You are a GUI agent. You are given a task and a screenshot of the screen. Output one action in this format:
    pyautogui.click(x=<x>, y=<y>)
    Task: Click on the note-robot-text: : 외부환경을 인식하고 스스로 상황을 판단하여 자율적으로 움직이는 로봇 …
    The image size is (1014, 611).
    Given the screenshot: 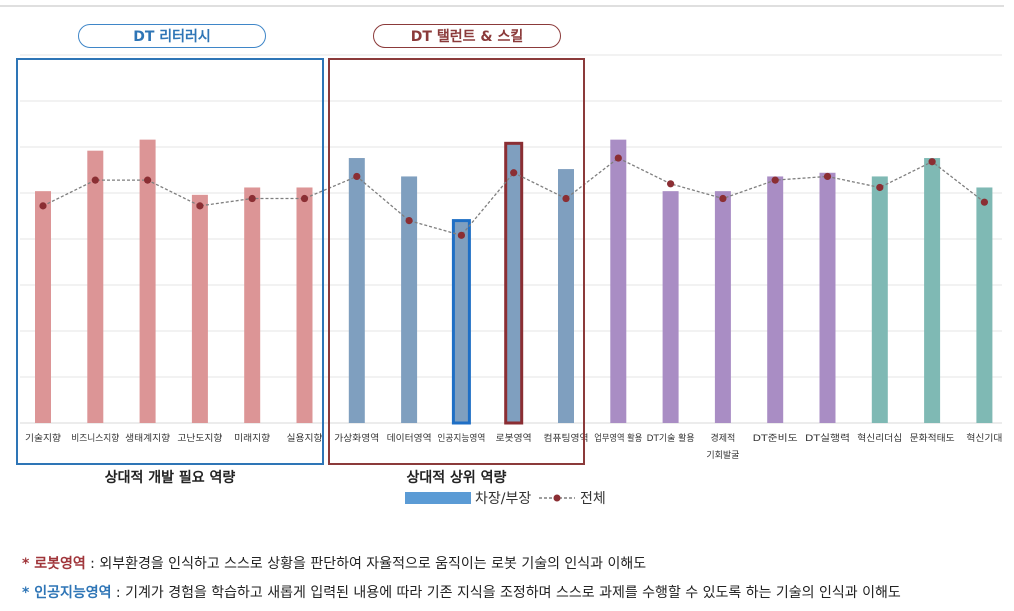 What is the action you would take?
    pyautogui.click(x=366, y=564)
    